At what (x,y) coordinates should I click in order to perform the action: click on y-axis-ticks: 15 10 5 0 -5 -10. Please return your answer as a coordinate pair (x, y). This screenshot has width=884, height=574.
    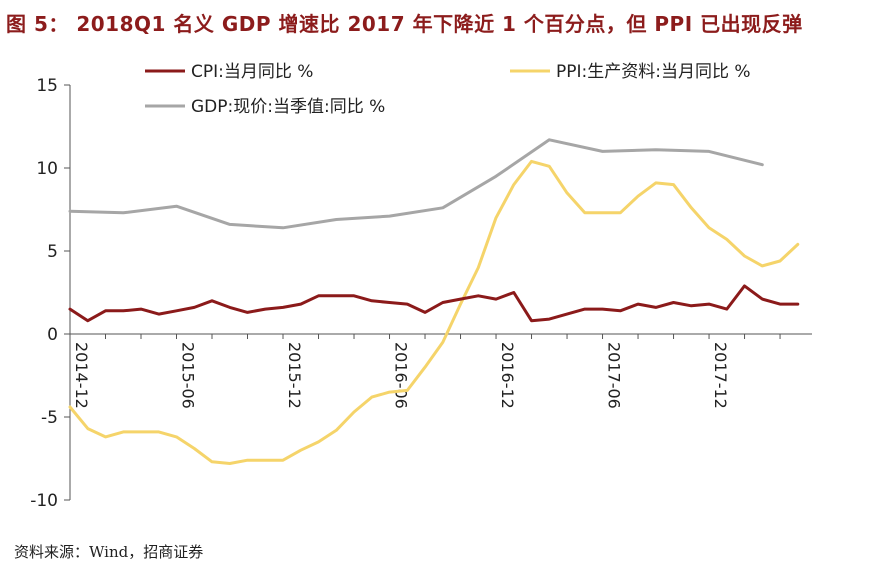
    Looking at the image, I should click on (50, 293).